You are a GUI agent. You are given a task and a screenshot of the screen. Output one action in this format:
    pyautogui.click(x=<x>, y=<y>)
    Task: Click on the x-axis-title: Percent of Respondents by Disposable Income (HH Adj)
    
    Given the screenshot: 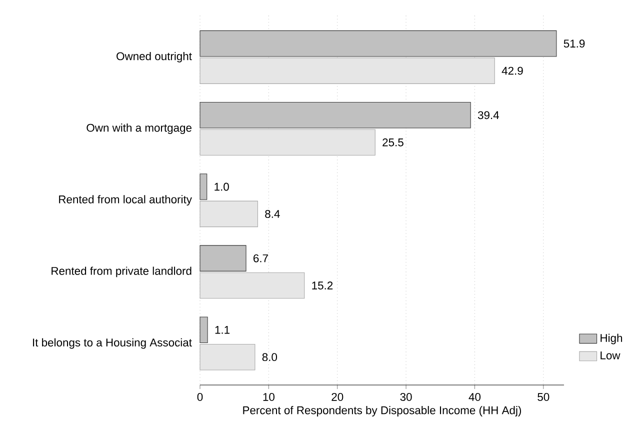 What is the action you would take?
    pyautogui.click(x=382, y=411)
    